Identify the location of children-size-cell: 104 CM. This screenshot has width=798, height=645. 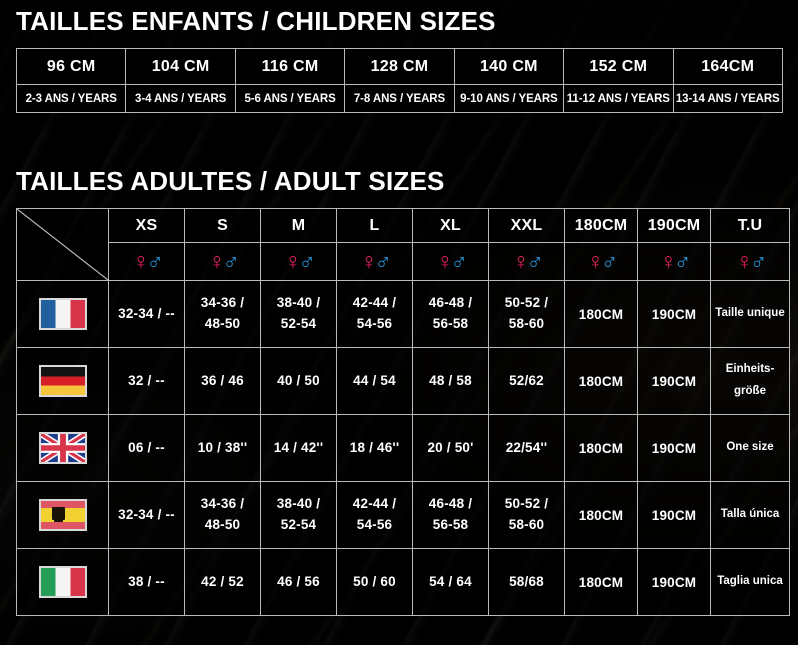
(180, 66).